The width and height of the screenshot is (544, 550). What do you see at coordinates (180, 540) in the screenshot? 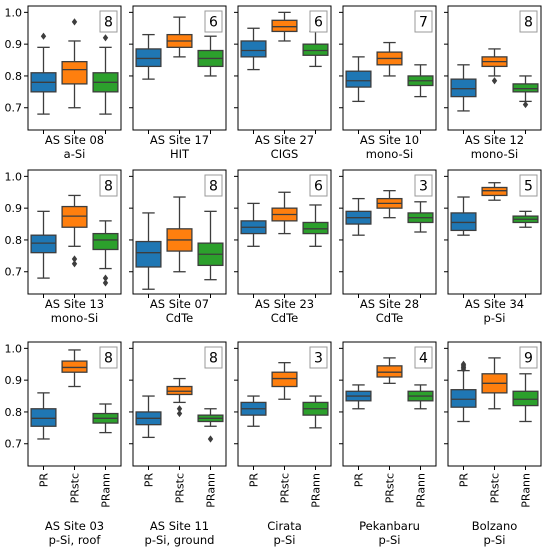
I see `panel-subtitle: p-Si, ground` at bounding box center [180, 540].